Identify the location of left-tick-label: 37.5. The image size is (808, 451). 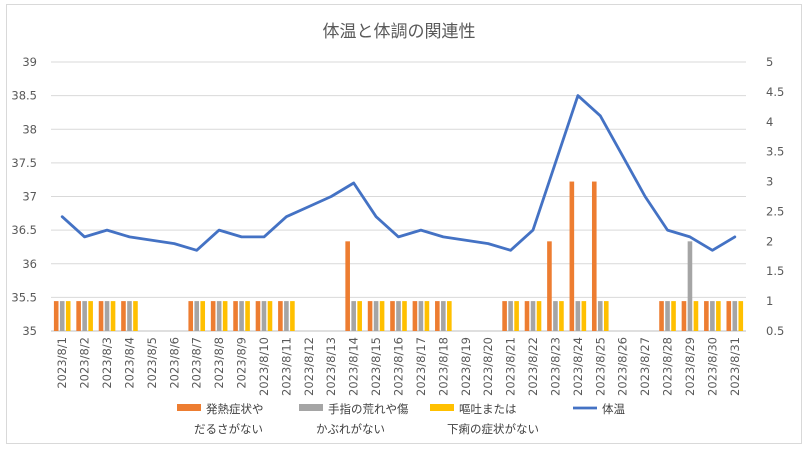
(24, 163).